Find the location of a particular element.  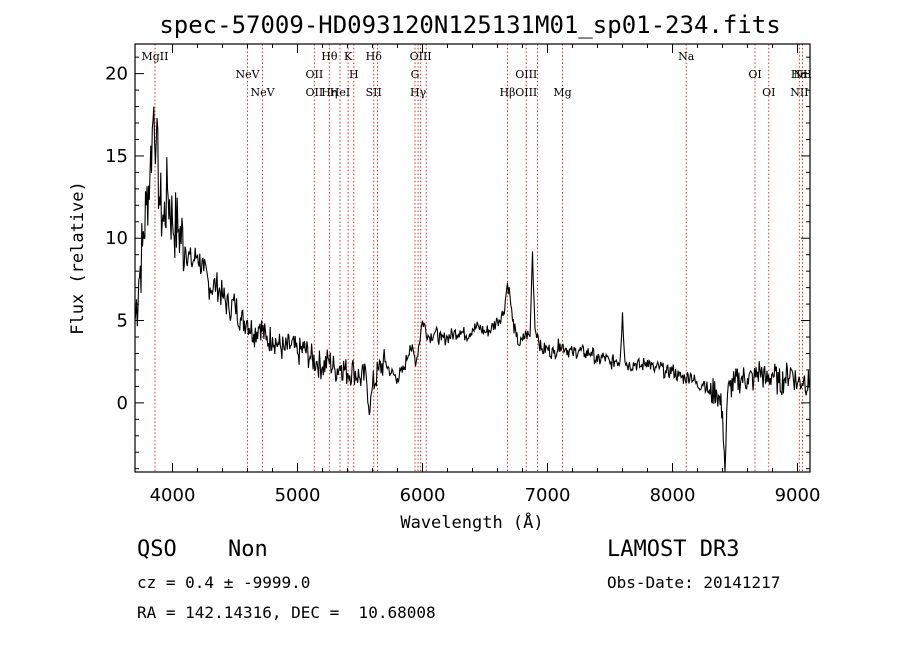

spectral-line-label: Hη is located at coordinates (329, 92).